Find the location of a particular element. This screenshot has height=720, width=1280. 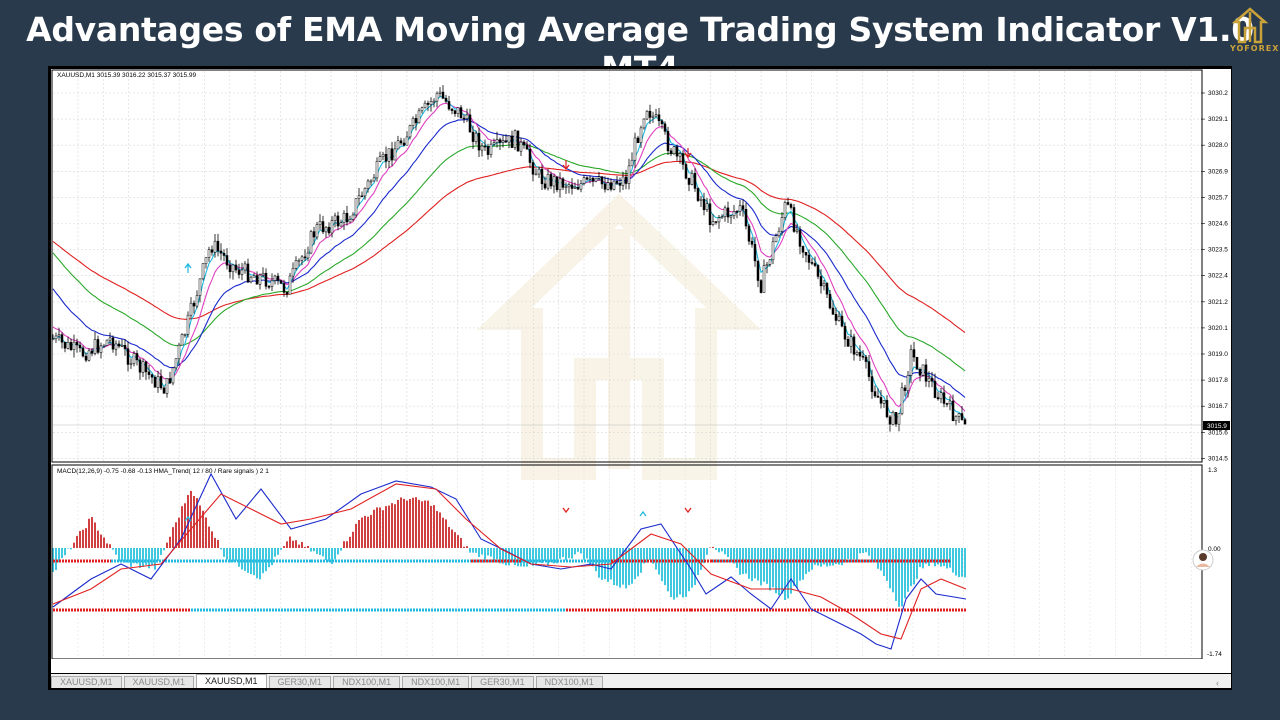

tab-scroll-arrow-icon: ‹ is located at coordinates (1217, 683).